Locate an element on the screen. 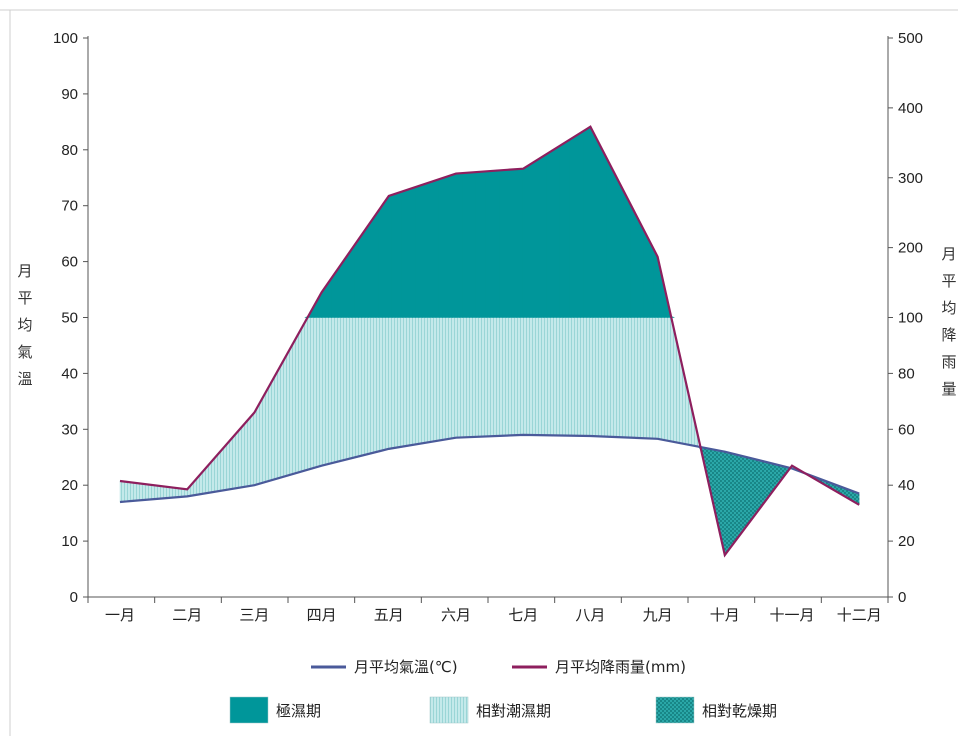 This screenshot has height=736, width=958. x-tick-label: 十二月 is located at coordinates (859, 615).